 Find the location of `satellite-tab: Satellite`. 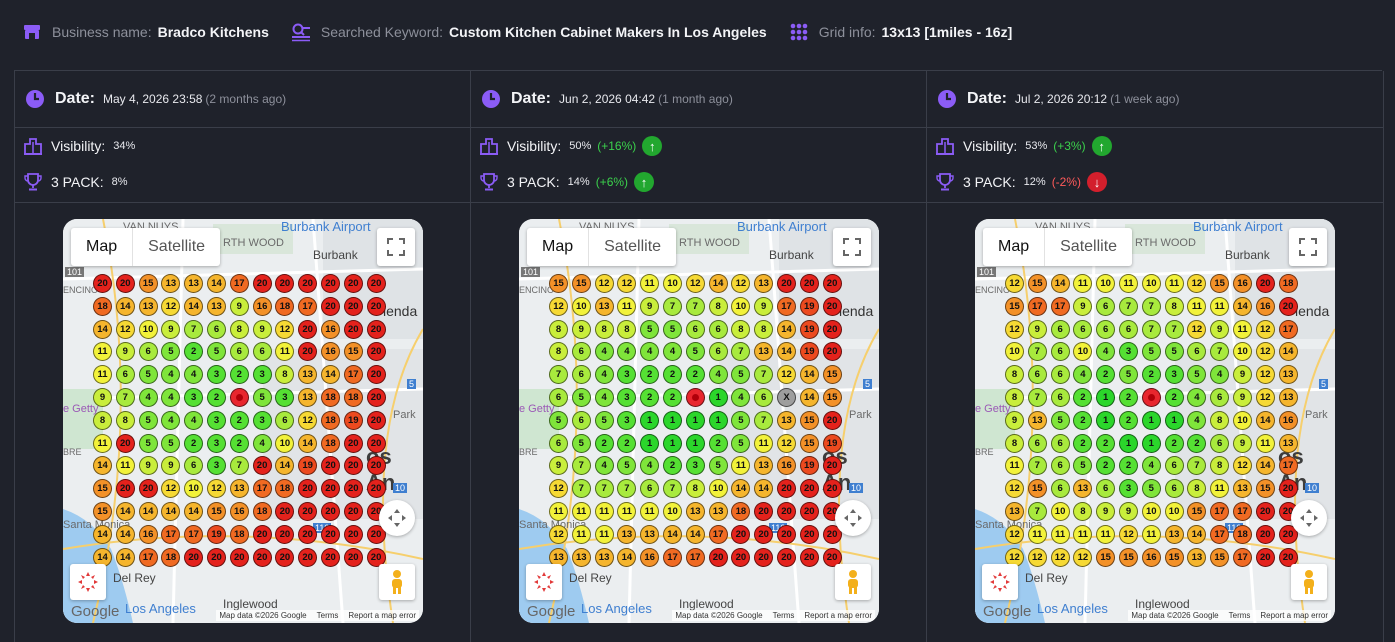

satellite-tab: Satellite is located at coordinates (633, 246).